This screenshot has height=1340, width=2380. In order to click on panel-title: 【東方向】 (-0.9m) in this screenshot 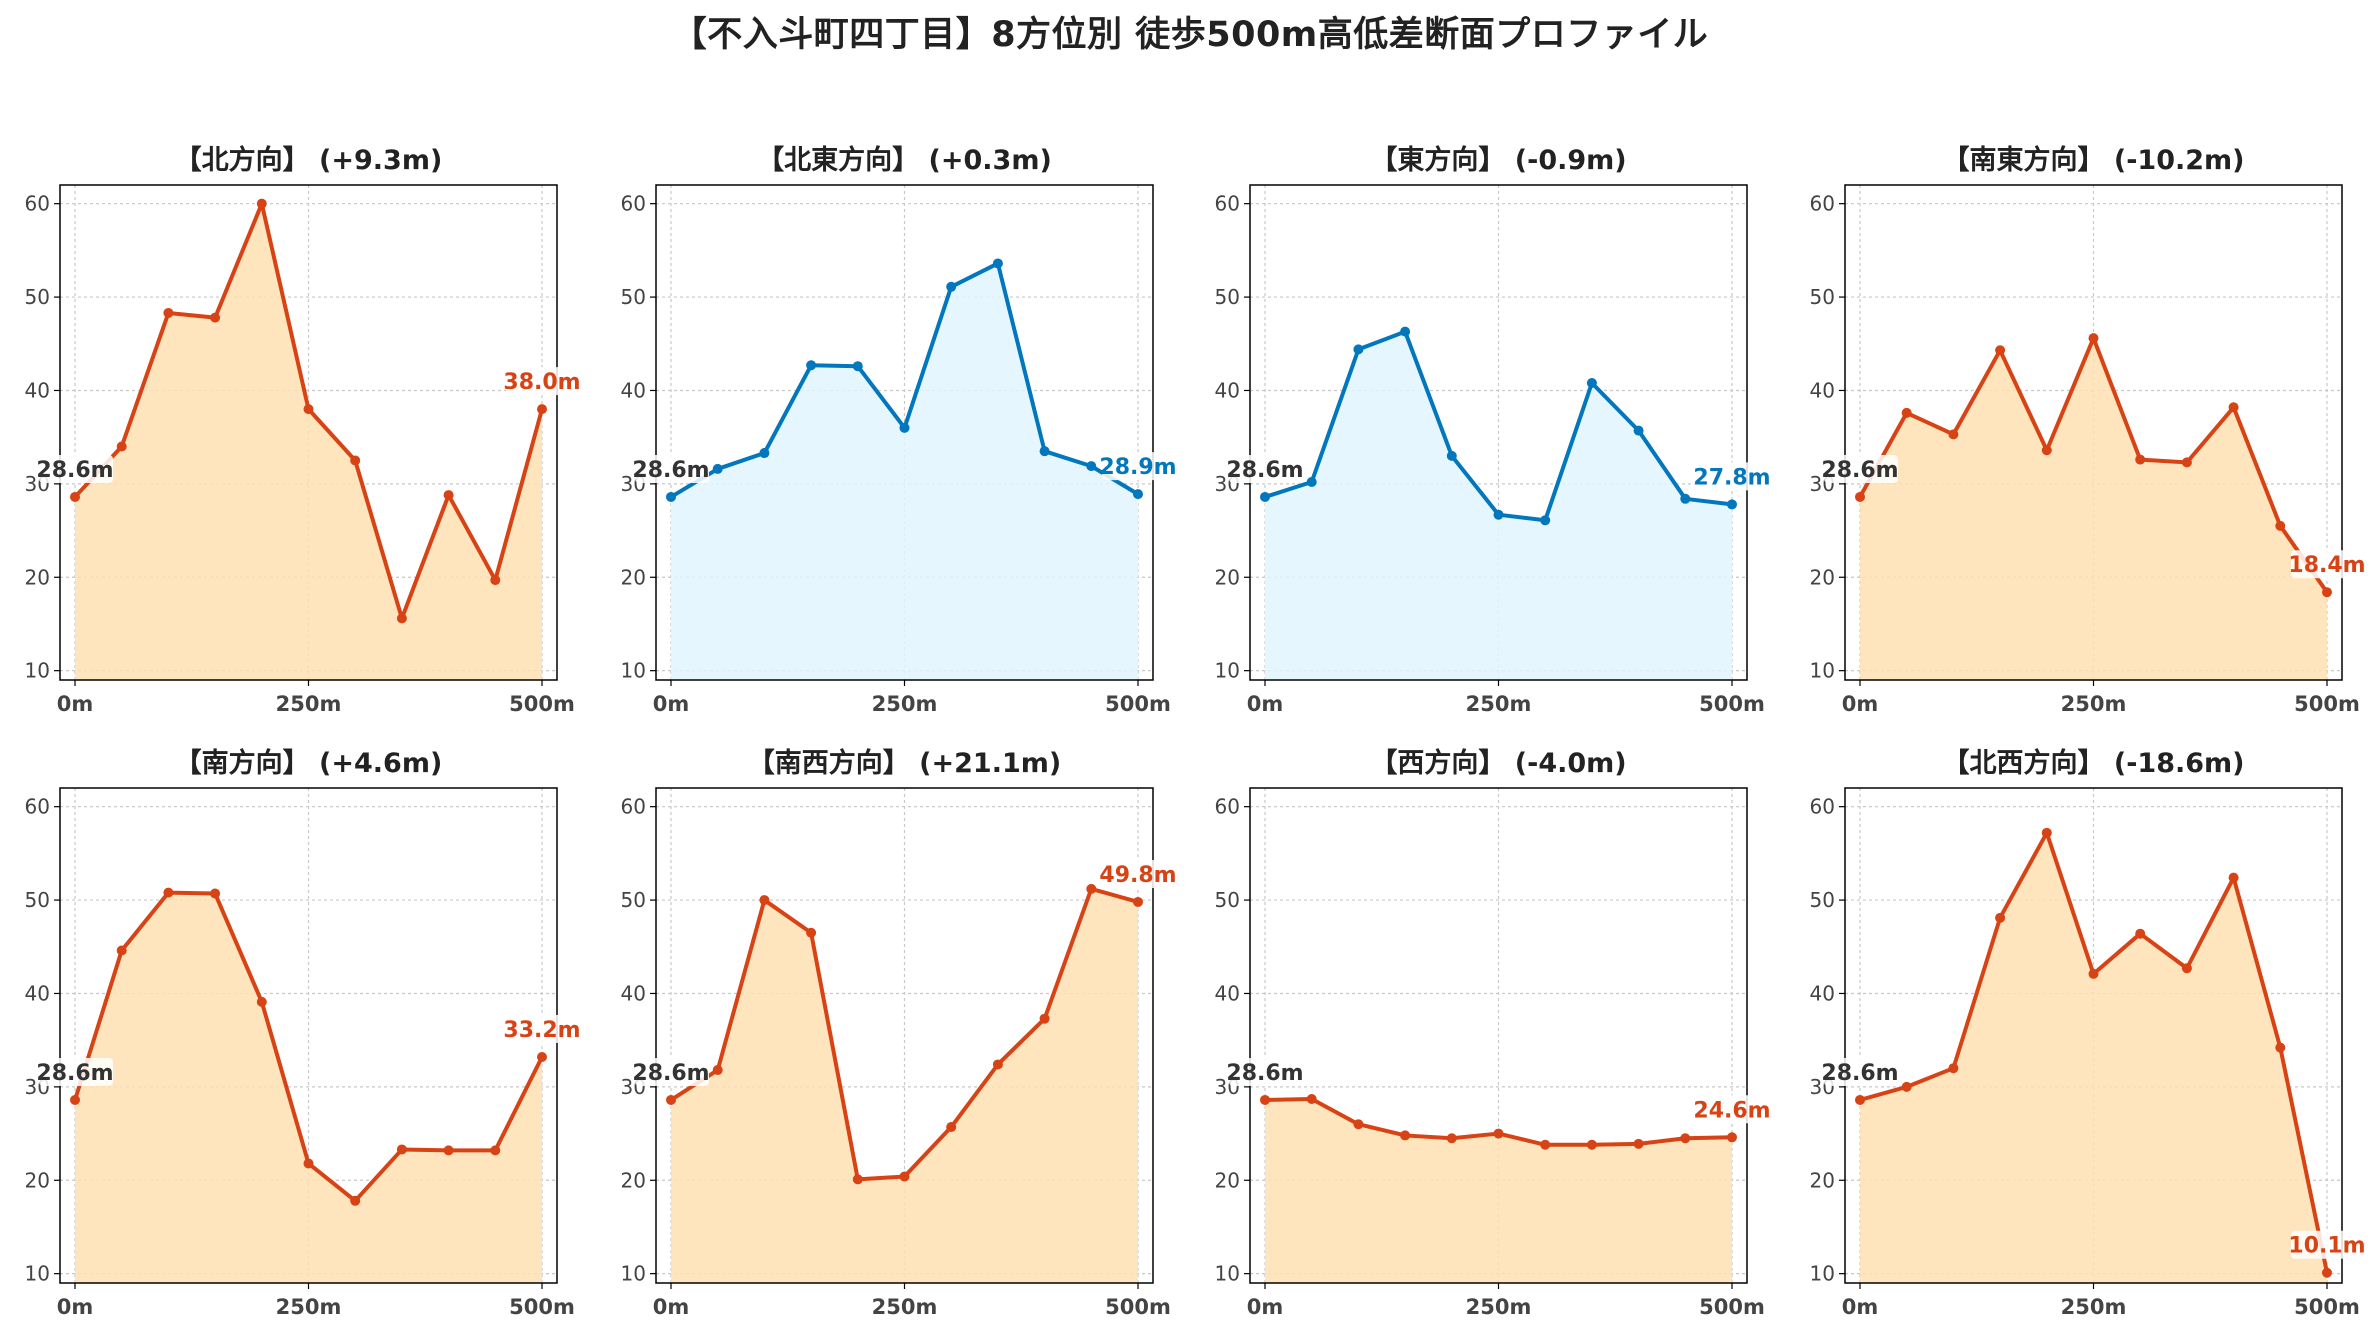, I will do `click(1498, 160)`.